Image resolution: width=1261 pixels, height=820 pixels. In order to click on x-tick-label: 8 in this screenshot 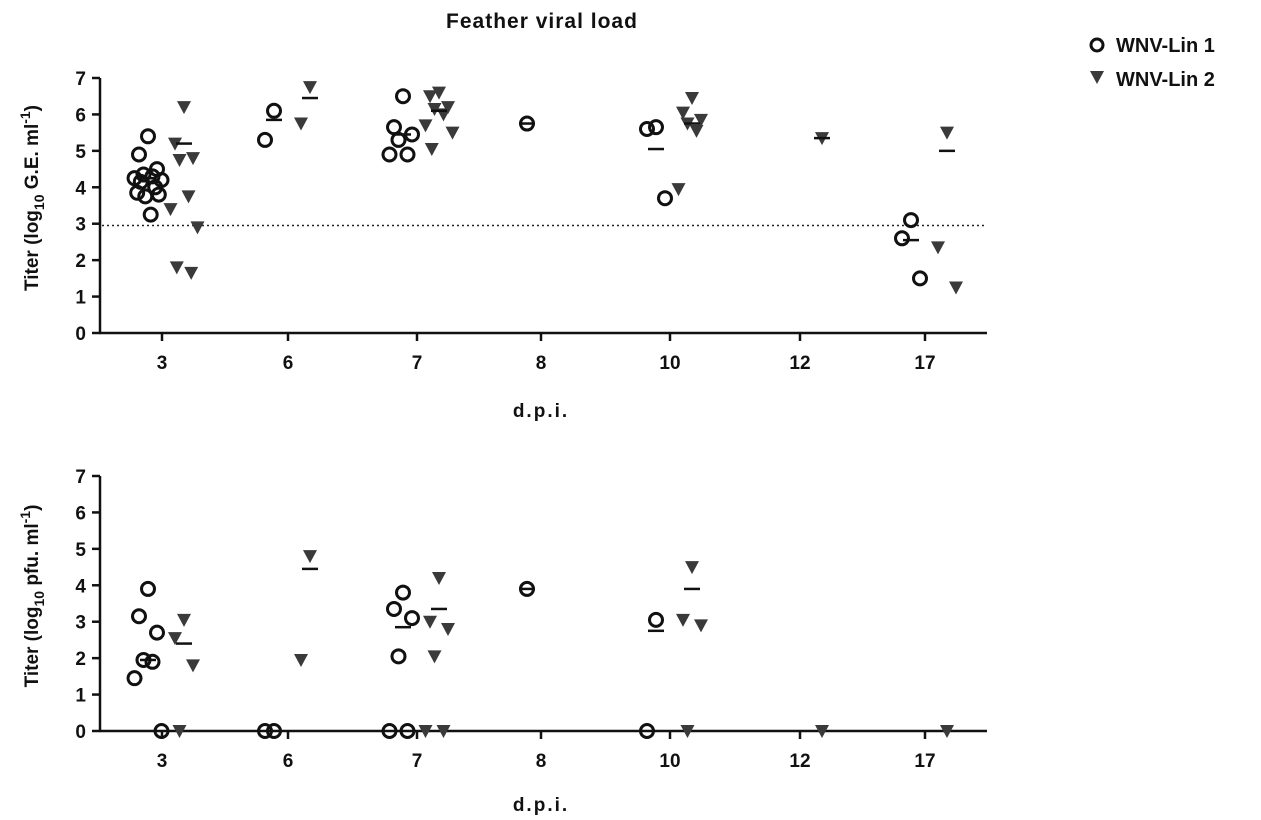, I will do `click(541, 761)`.